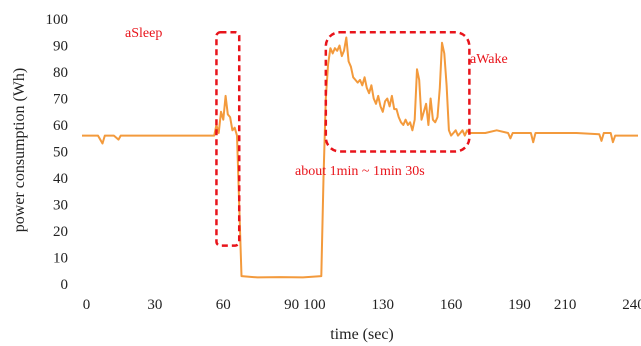  Describe the element at coordinates (60, 232) in the screenshot. I see `y-tick-label: 20` at that location.